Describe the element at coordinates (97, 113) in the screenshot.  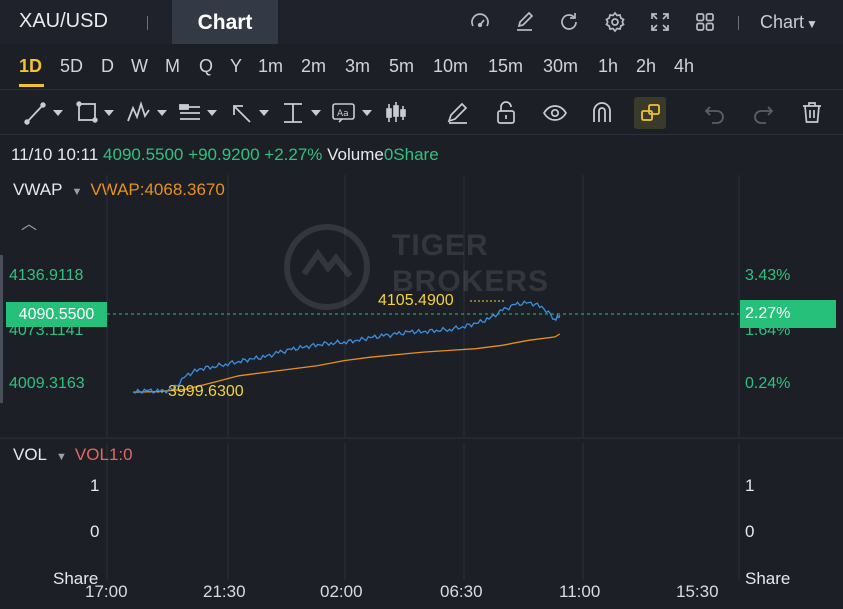
I see `rectangle-icon` at that location.